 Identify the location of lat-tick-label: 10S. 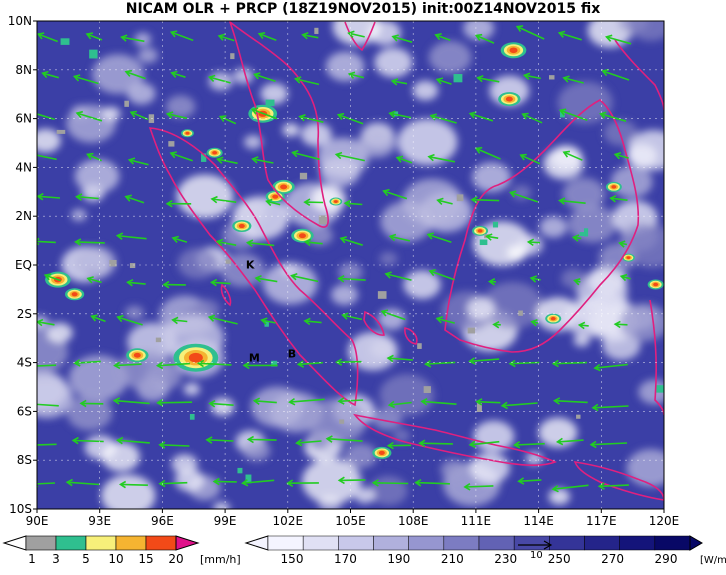
(20, 509).